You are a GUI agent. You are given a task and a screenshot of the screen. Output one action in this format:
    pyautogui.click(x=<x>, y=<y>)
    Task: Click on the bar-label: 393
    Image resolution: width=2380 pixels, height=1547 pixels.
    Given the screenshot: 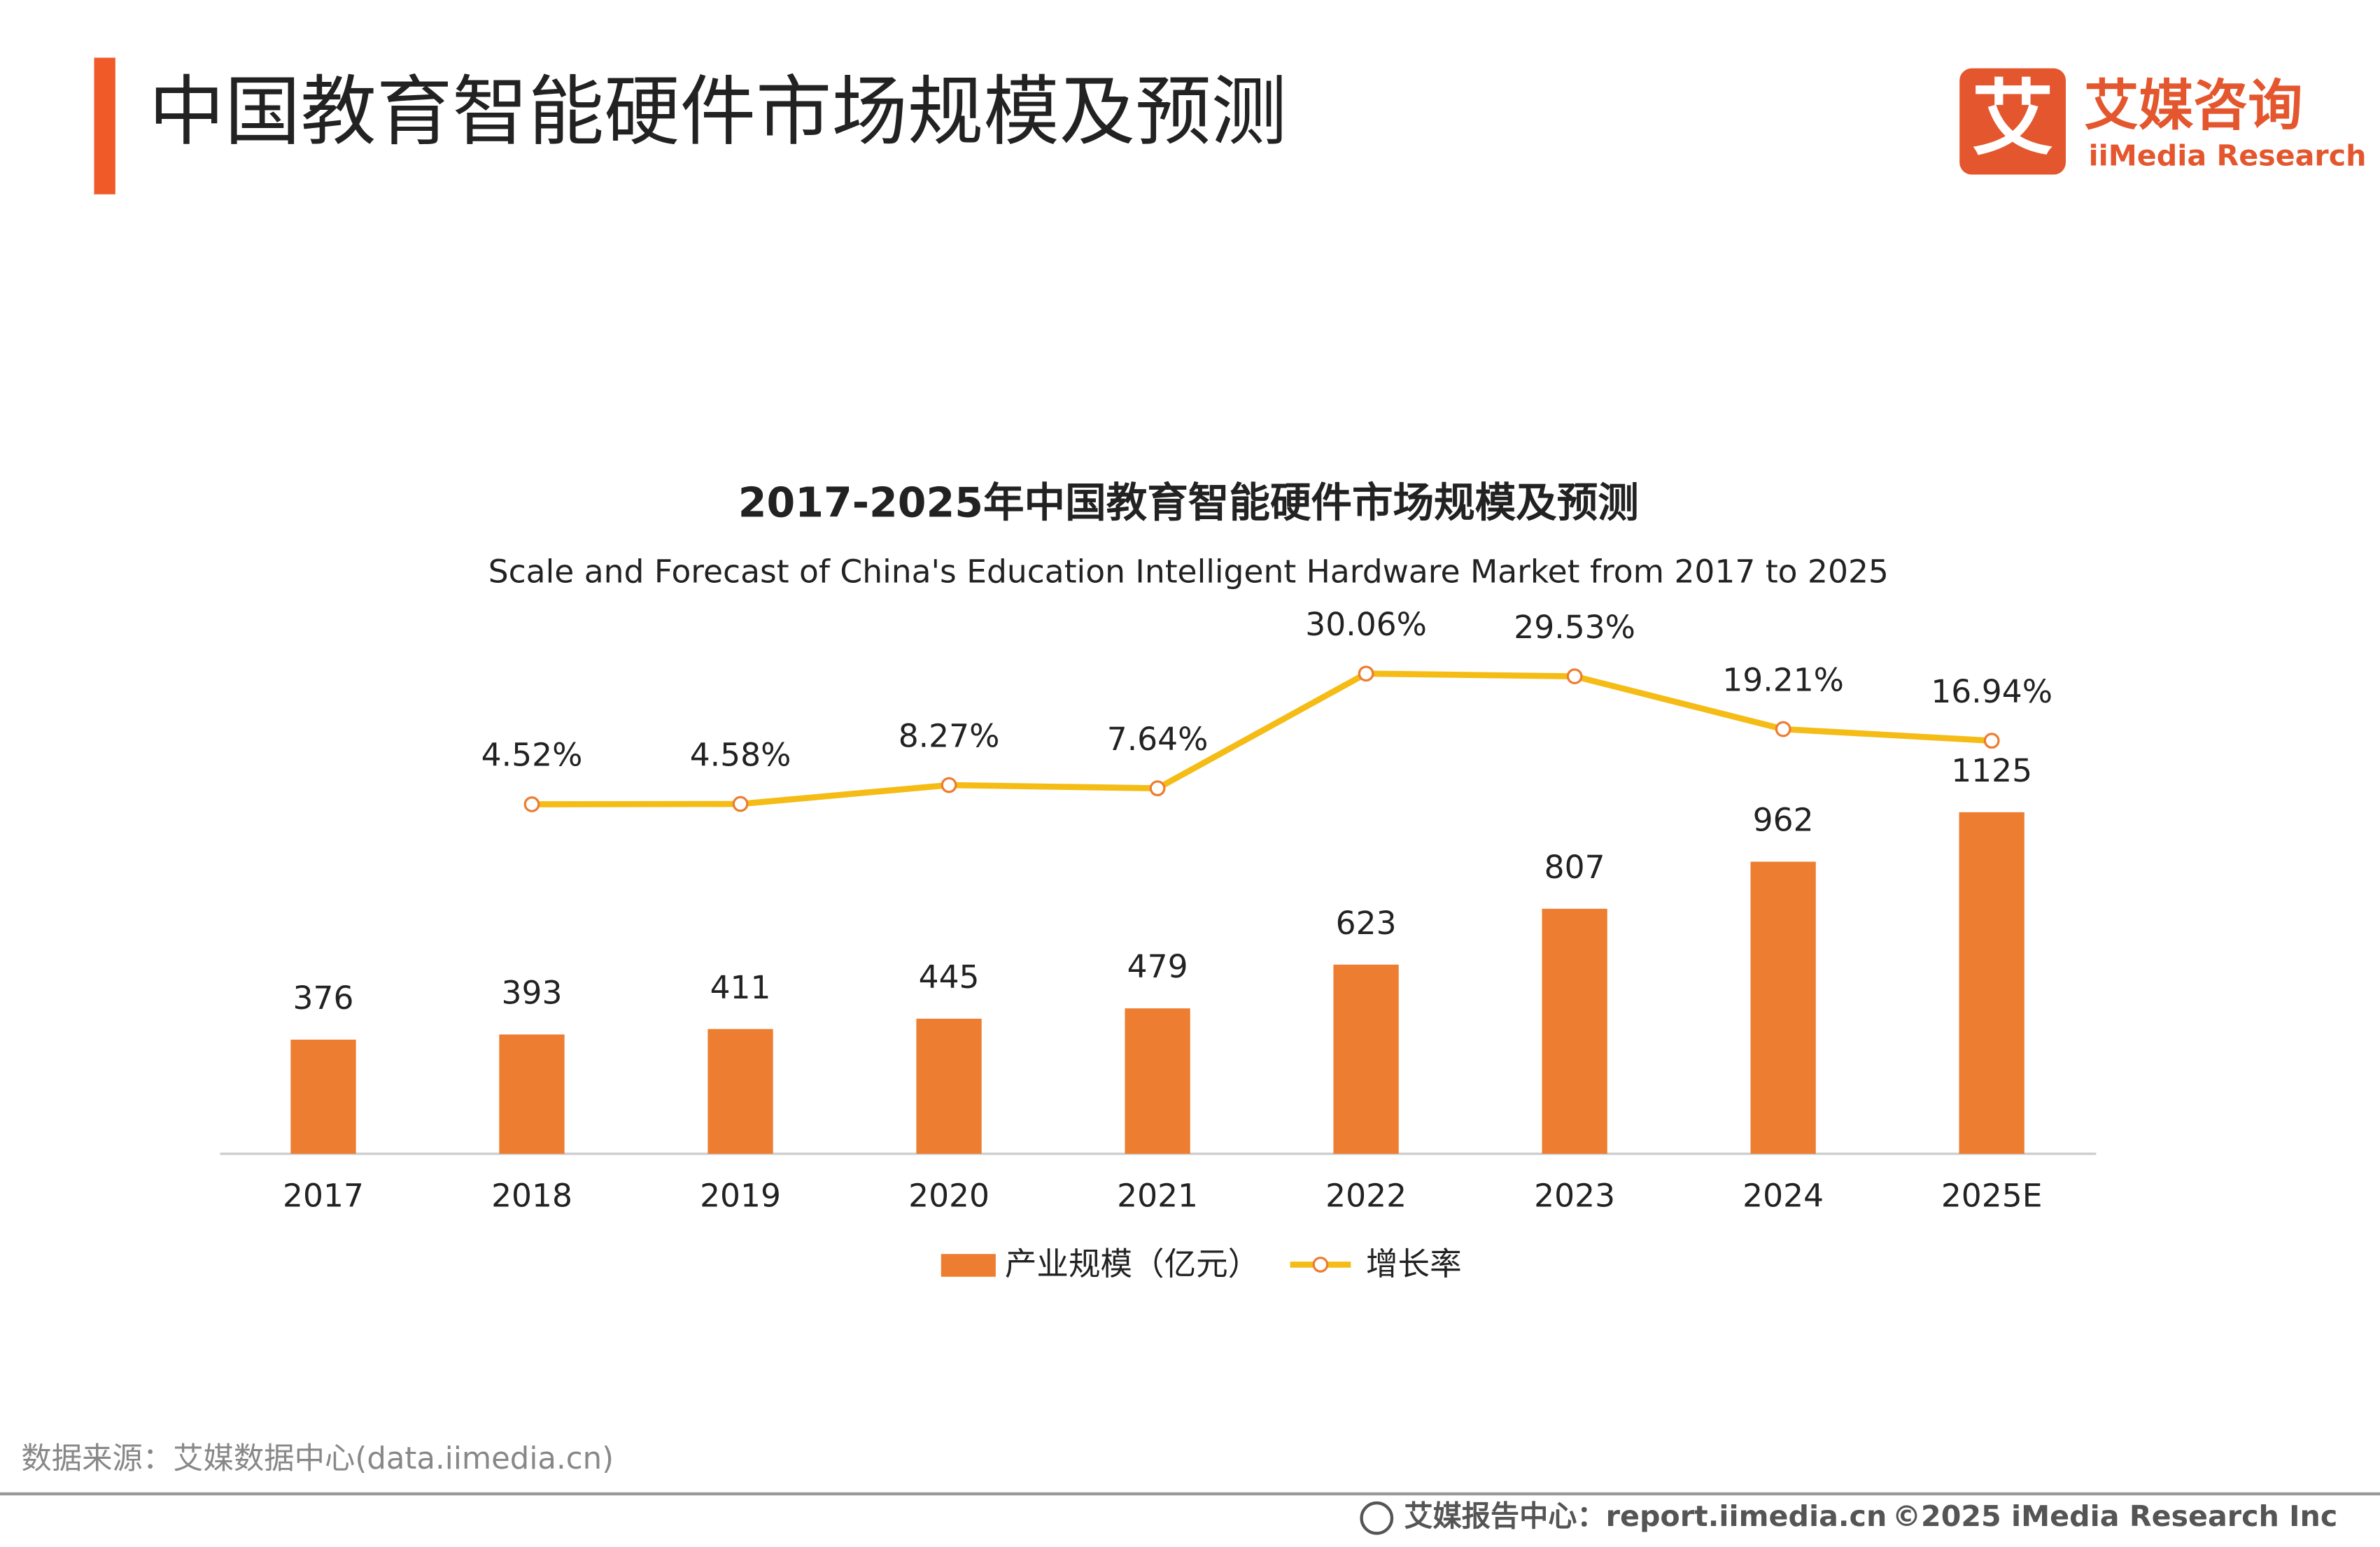 What is the action you would take?
    pyautogui.click(x=532, y=993)
    